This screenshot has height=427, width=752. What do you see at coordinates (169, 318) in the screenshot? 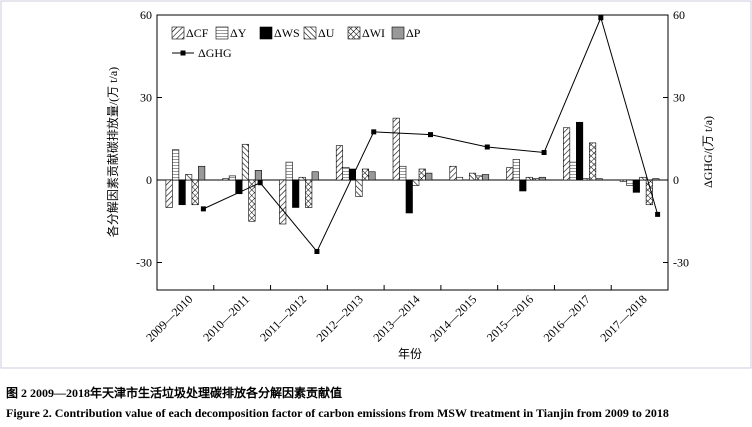
I see `x-tick-label: 2009—2010` at bounding box center [169, 318].